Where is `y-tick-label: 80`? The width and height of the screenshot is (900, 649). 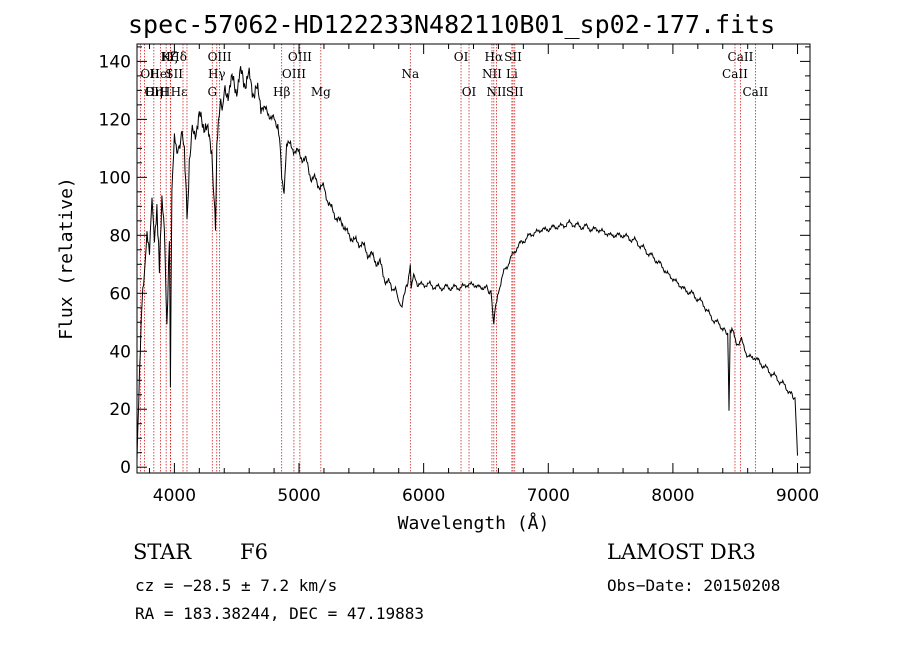 y-tick-label: 80 is located at coordinates (120, 236).